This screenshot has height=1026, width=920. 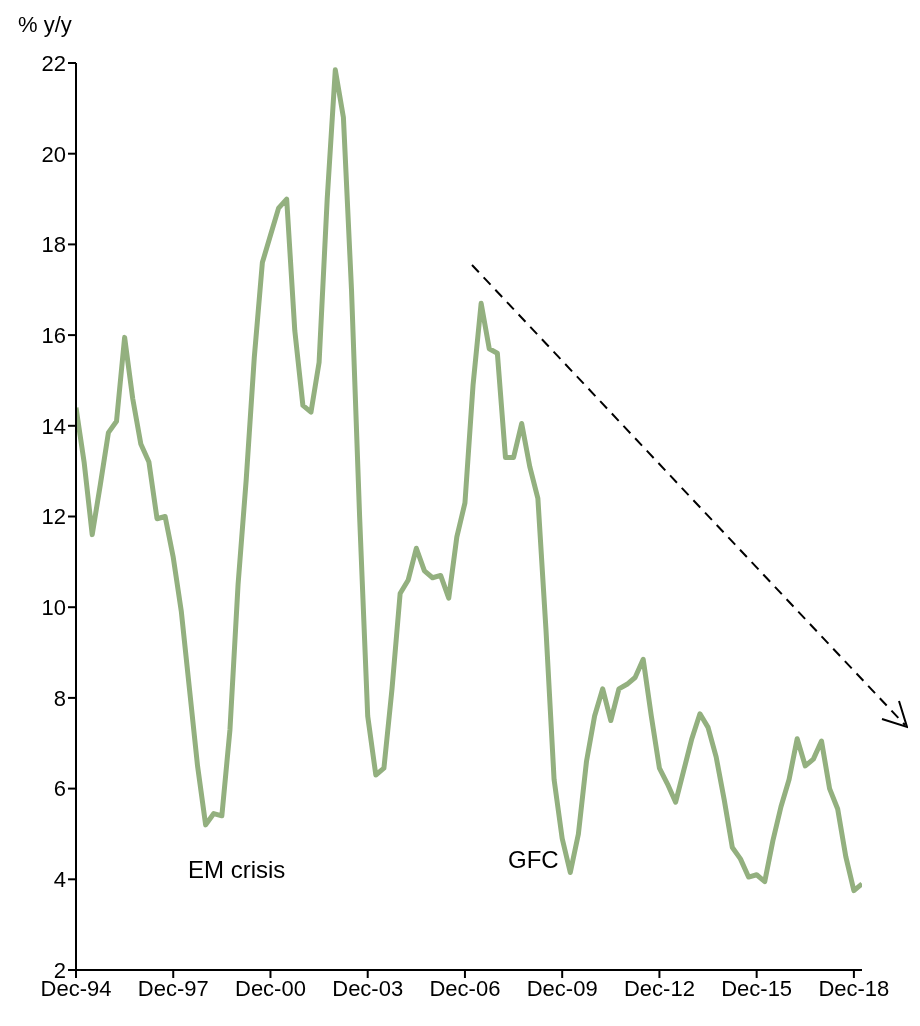 What do you see at coordinates (53, 335) in the screenshot?
I see `y-tick-label: 16` at bounding box center [53, 335].